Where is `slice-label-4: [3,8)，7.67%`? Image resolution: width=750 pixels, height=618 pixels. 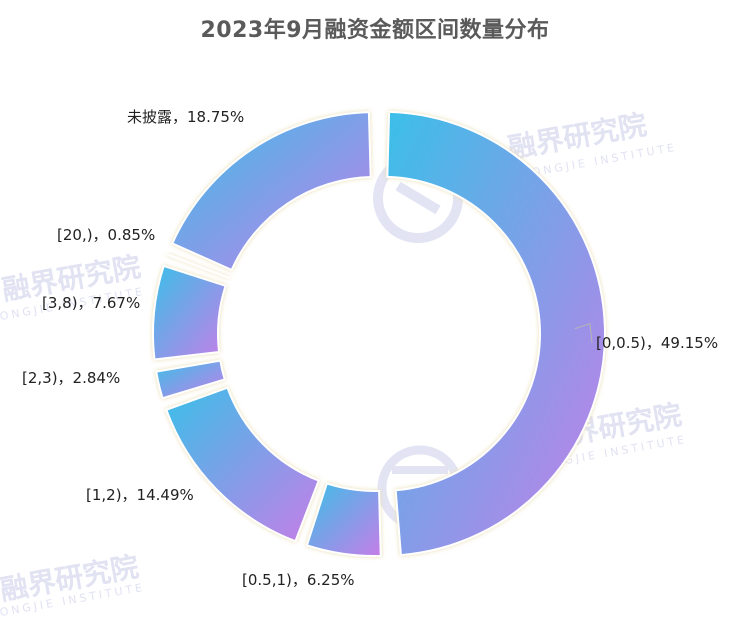
slice-label-4: [3,8)，7.67% is located at coordinates (91, 303).